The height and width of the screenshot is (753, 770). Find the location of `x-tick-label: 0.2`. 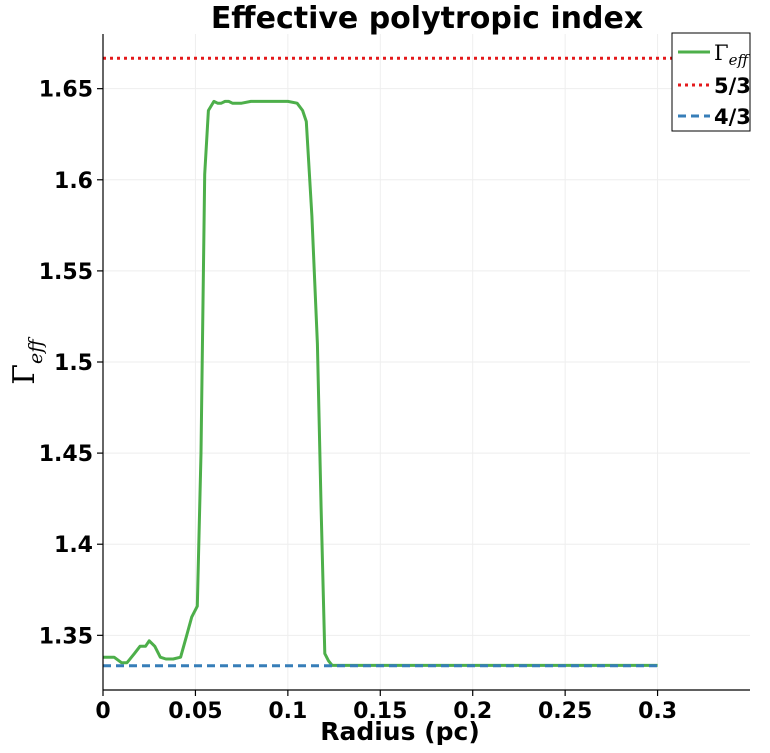

x-tick-label: 0.2 is located at coordinates (472, 711).